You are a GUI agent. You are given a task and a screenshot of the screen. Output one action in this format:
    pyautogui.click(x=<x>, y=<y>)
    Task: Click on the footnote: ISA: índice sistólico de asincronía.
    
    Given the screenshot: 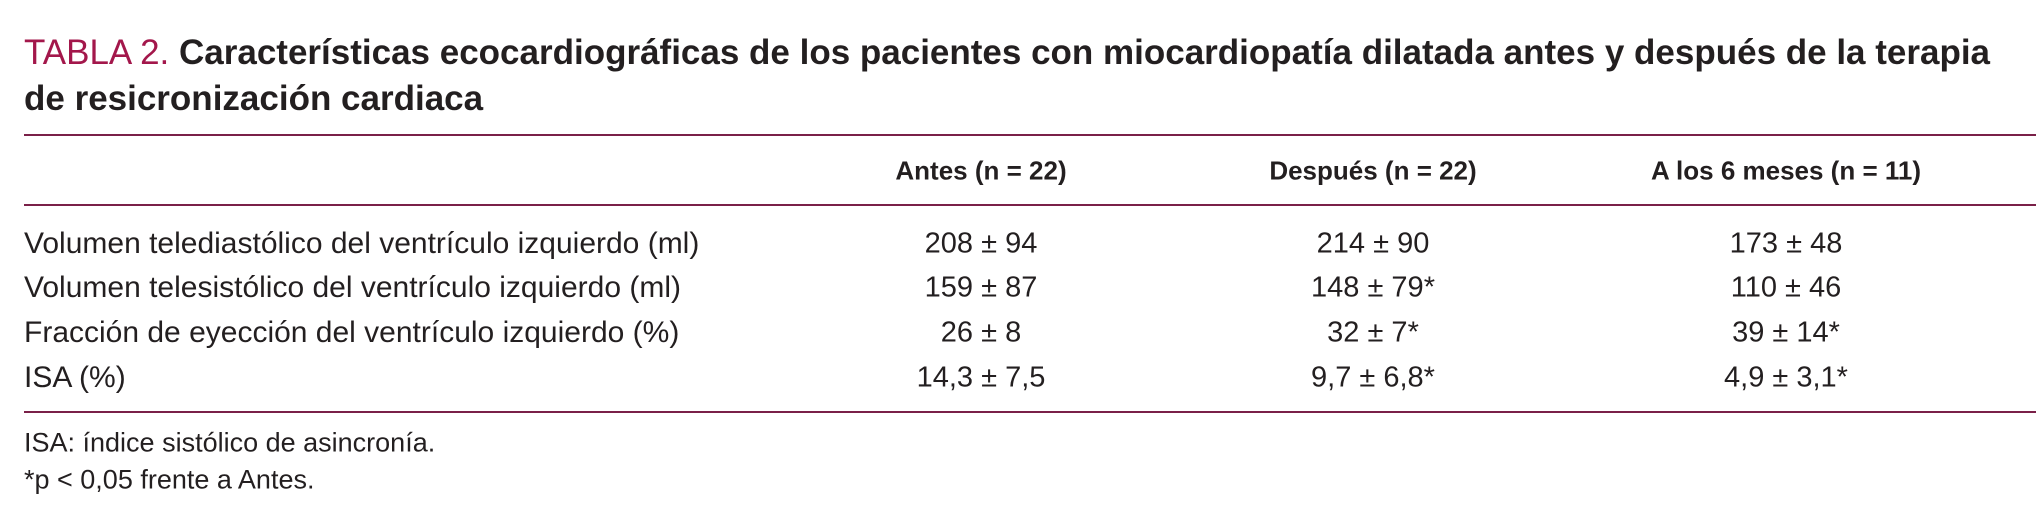 What is the action you would take?
    pyautogui.click(x=230, y=442)
    